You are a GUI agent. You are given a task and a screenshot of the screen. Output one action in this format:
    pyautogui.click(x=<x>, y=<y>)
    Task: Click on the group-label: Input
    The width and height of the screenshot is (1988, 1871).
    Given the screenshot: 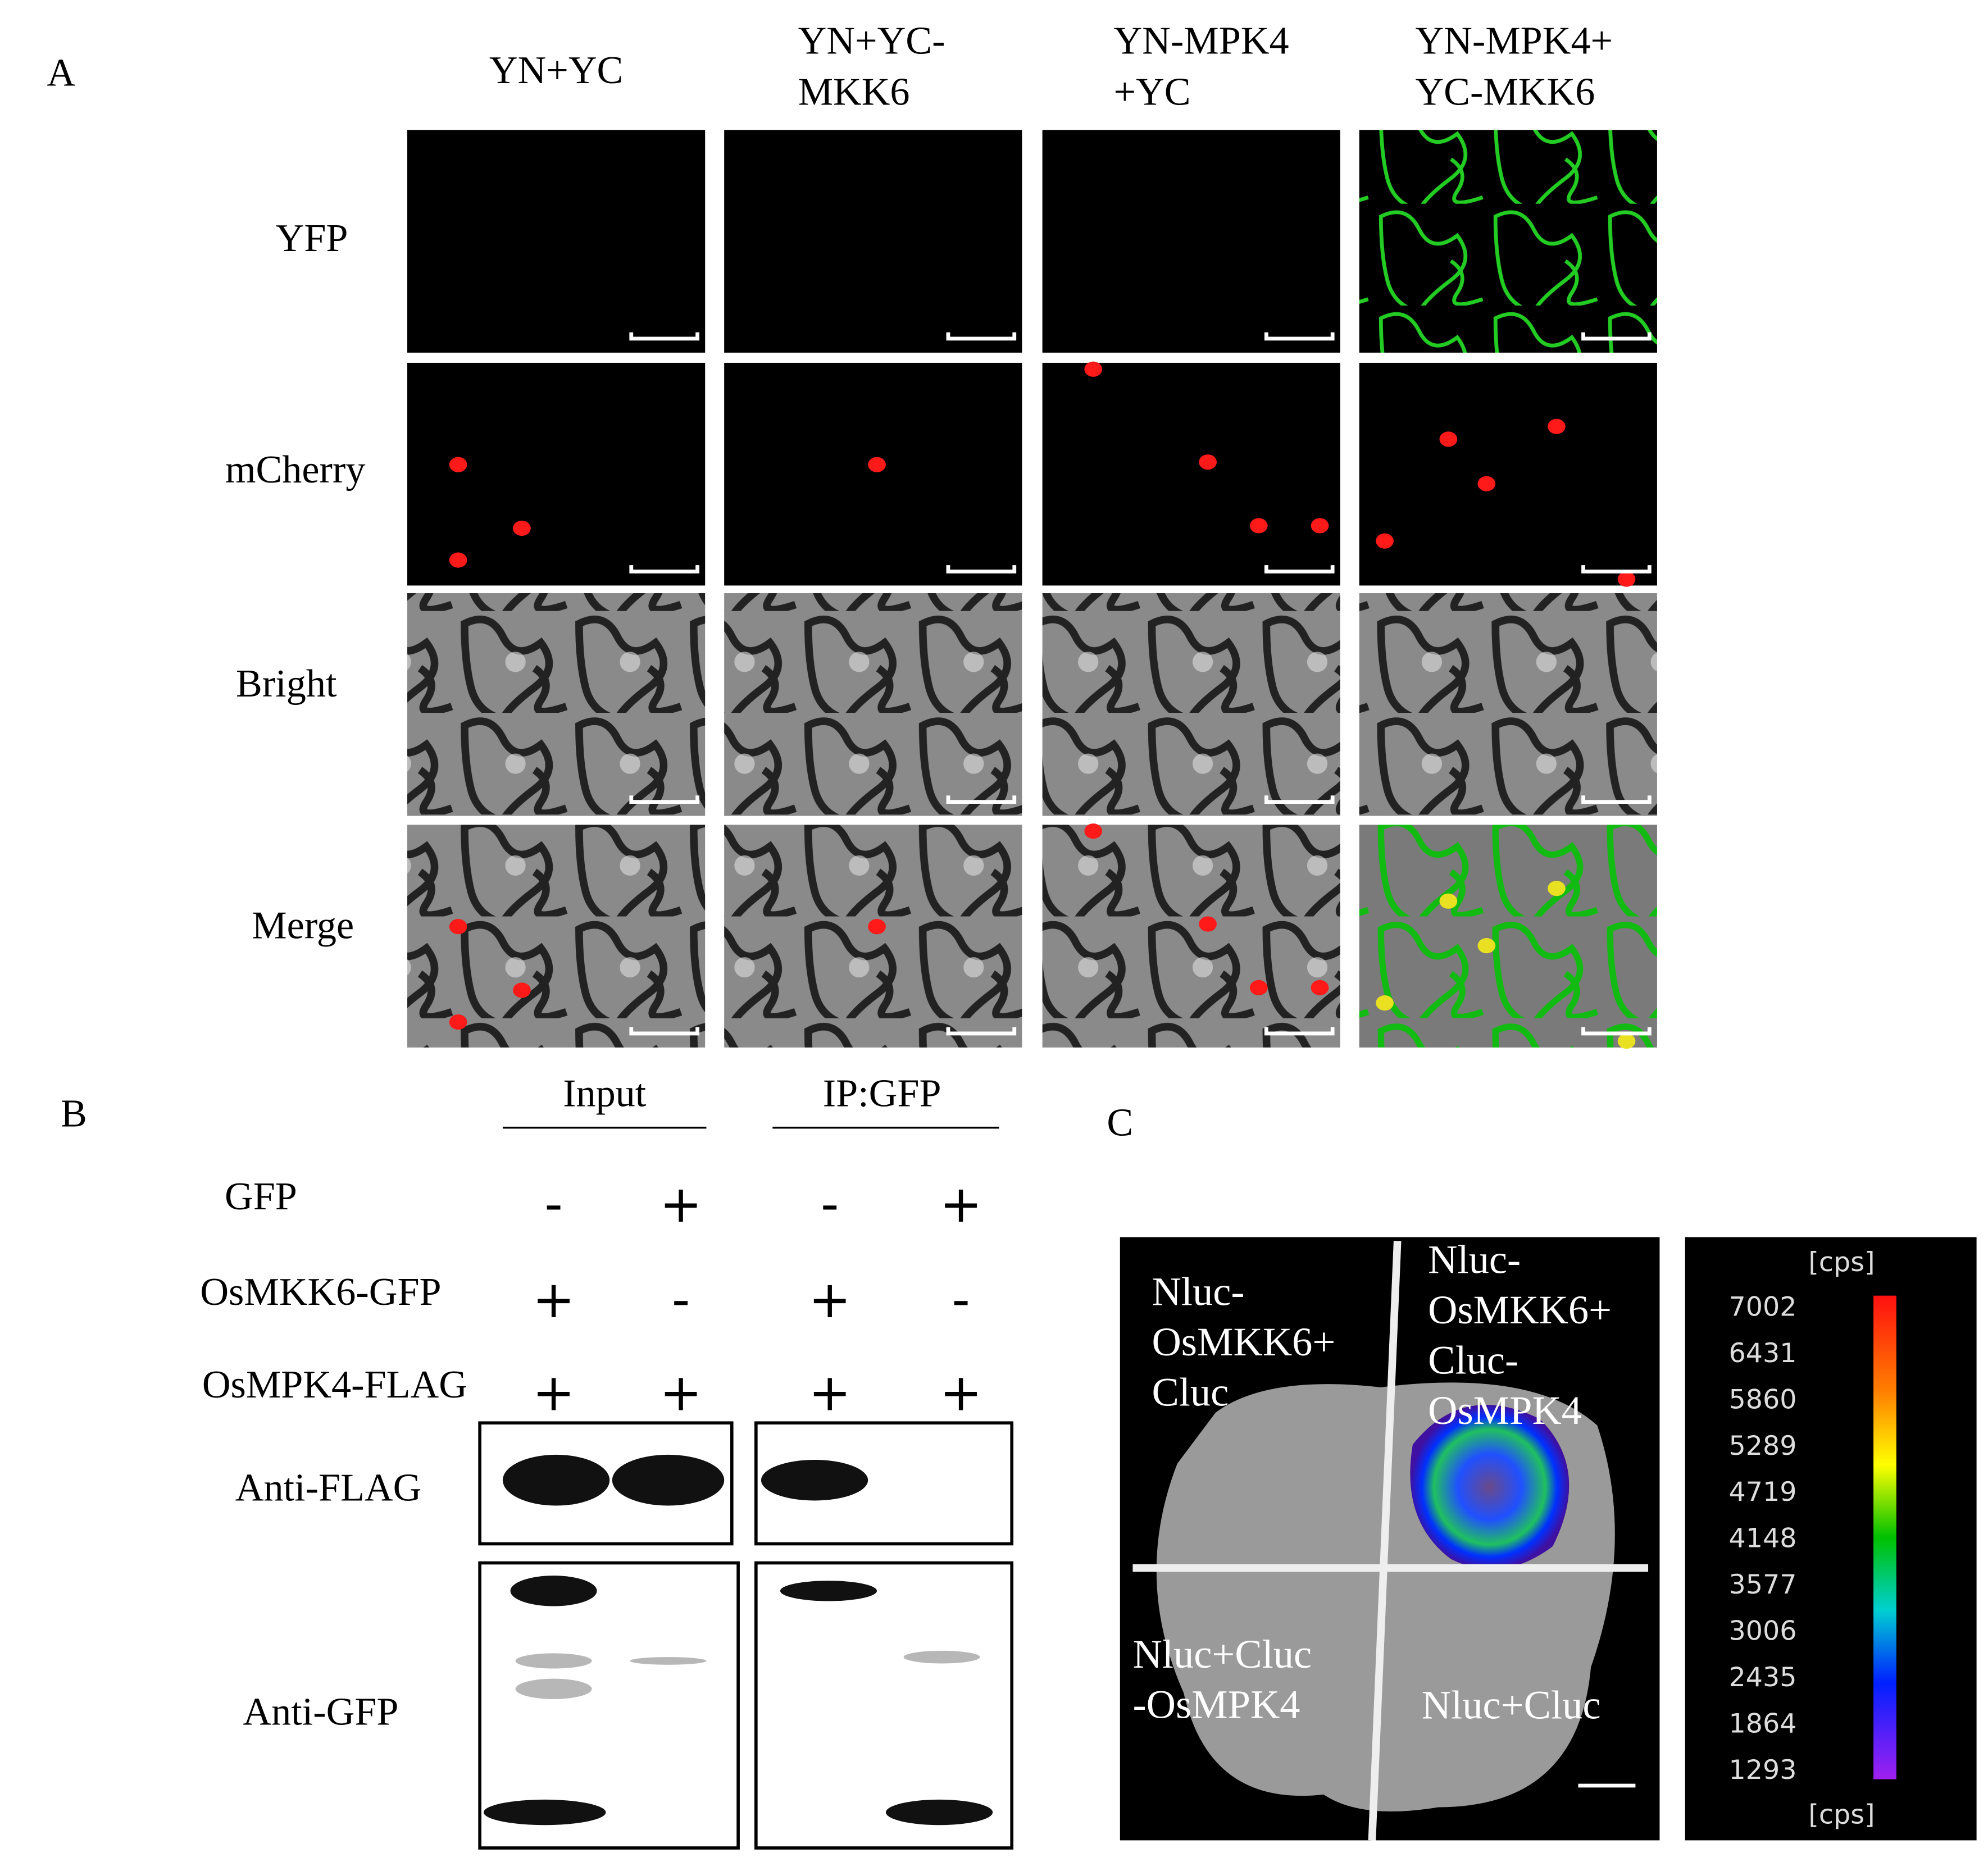 What is the action you would take?
    pyautogui.click(x=605, y=1093)
    